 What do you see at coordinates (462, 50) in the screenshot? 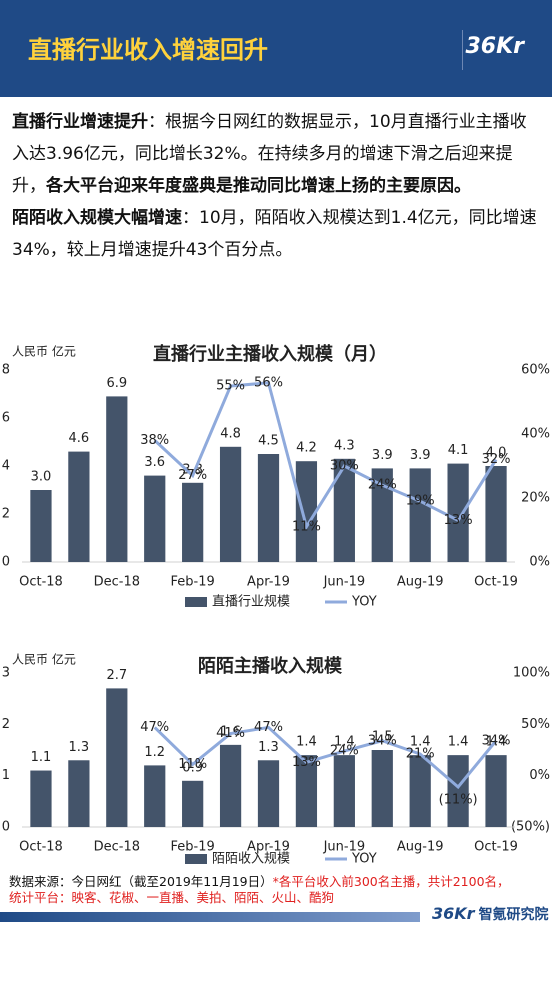
I see `separator` at bounding box center [462, 50].